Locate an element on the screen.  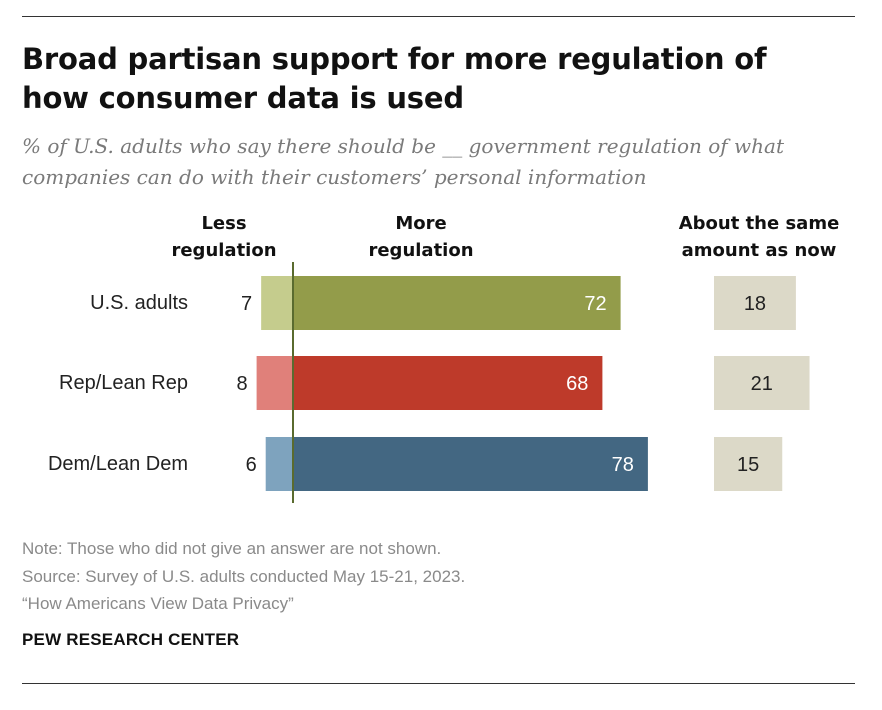
bar-same-rep-lean-rep is located at coordinates (762, 383).